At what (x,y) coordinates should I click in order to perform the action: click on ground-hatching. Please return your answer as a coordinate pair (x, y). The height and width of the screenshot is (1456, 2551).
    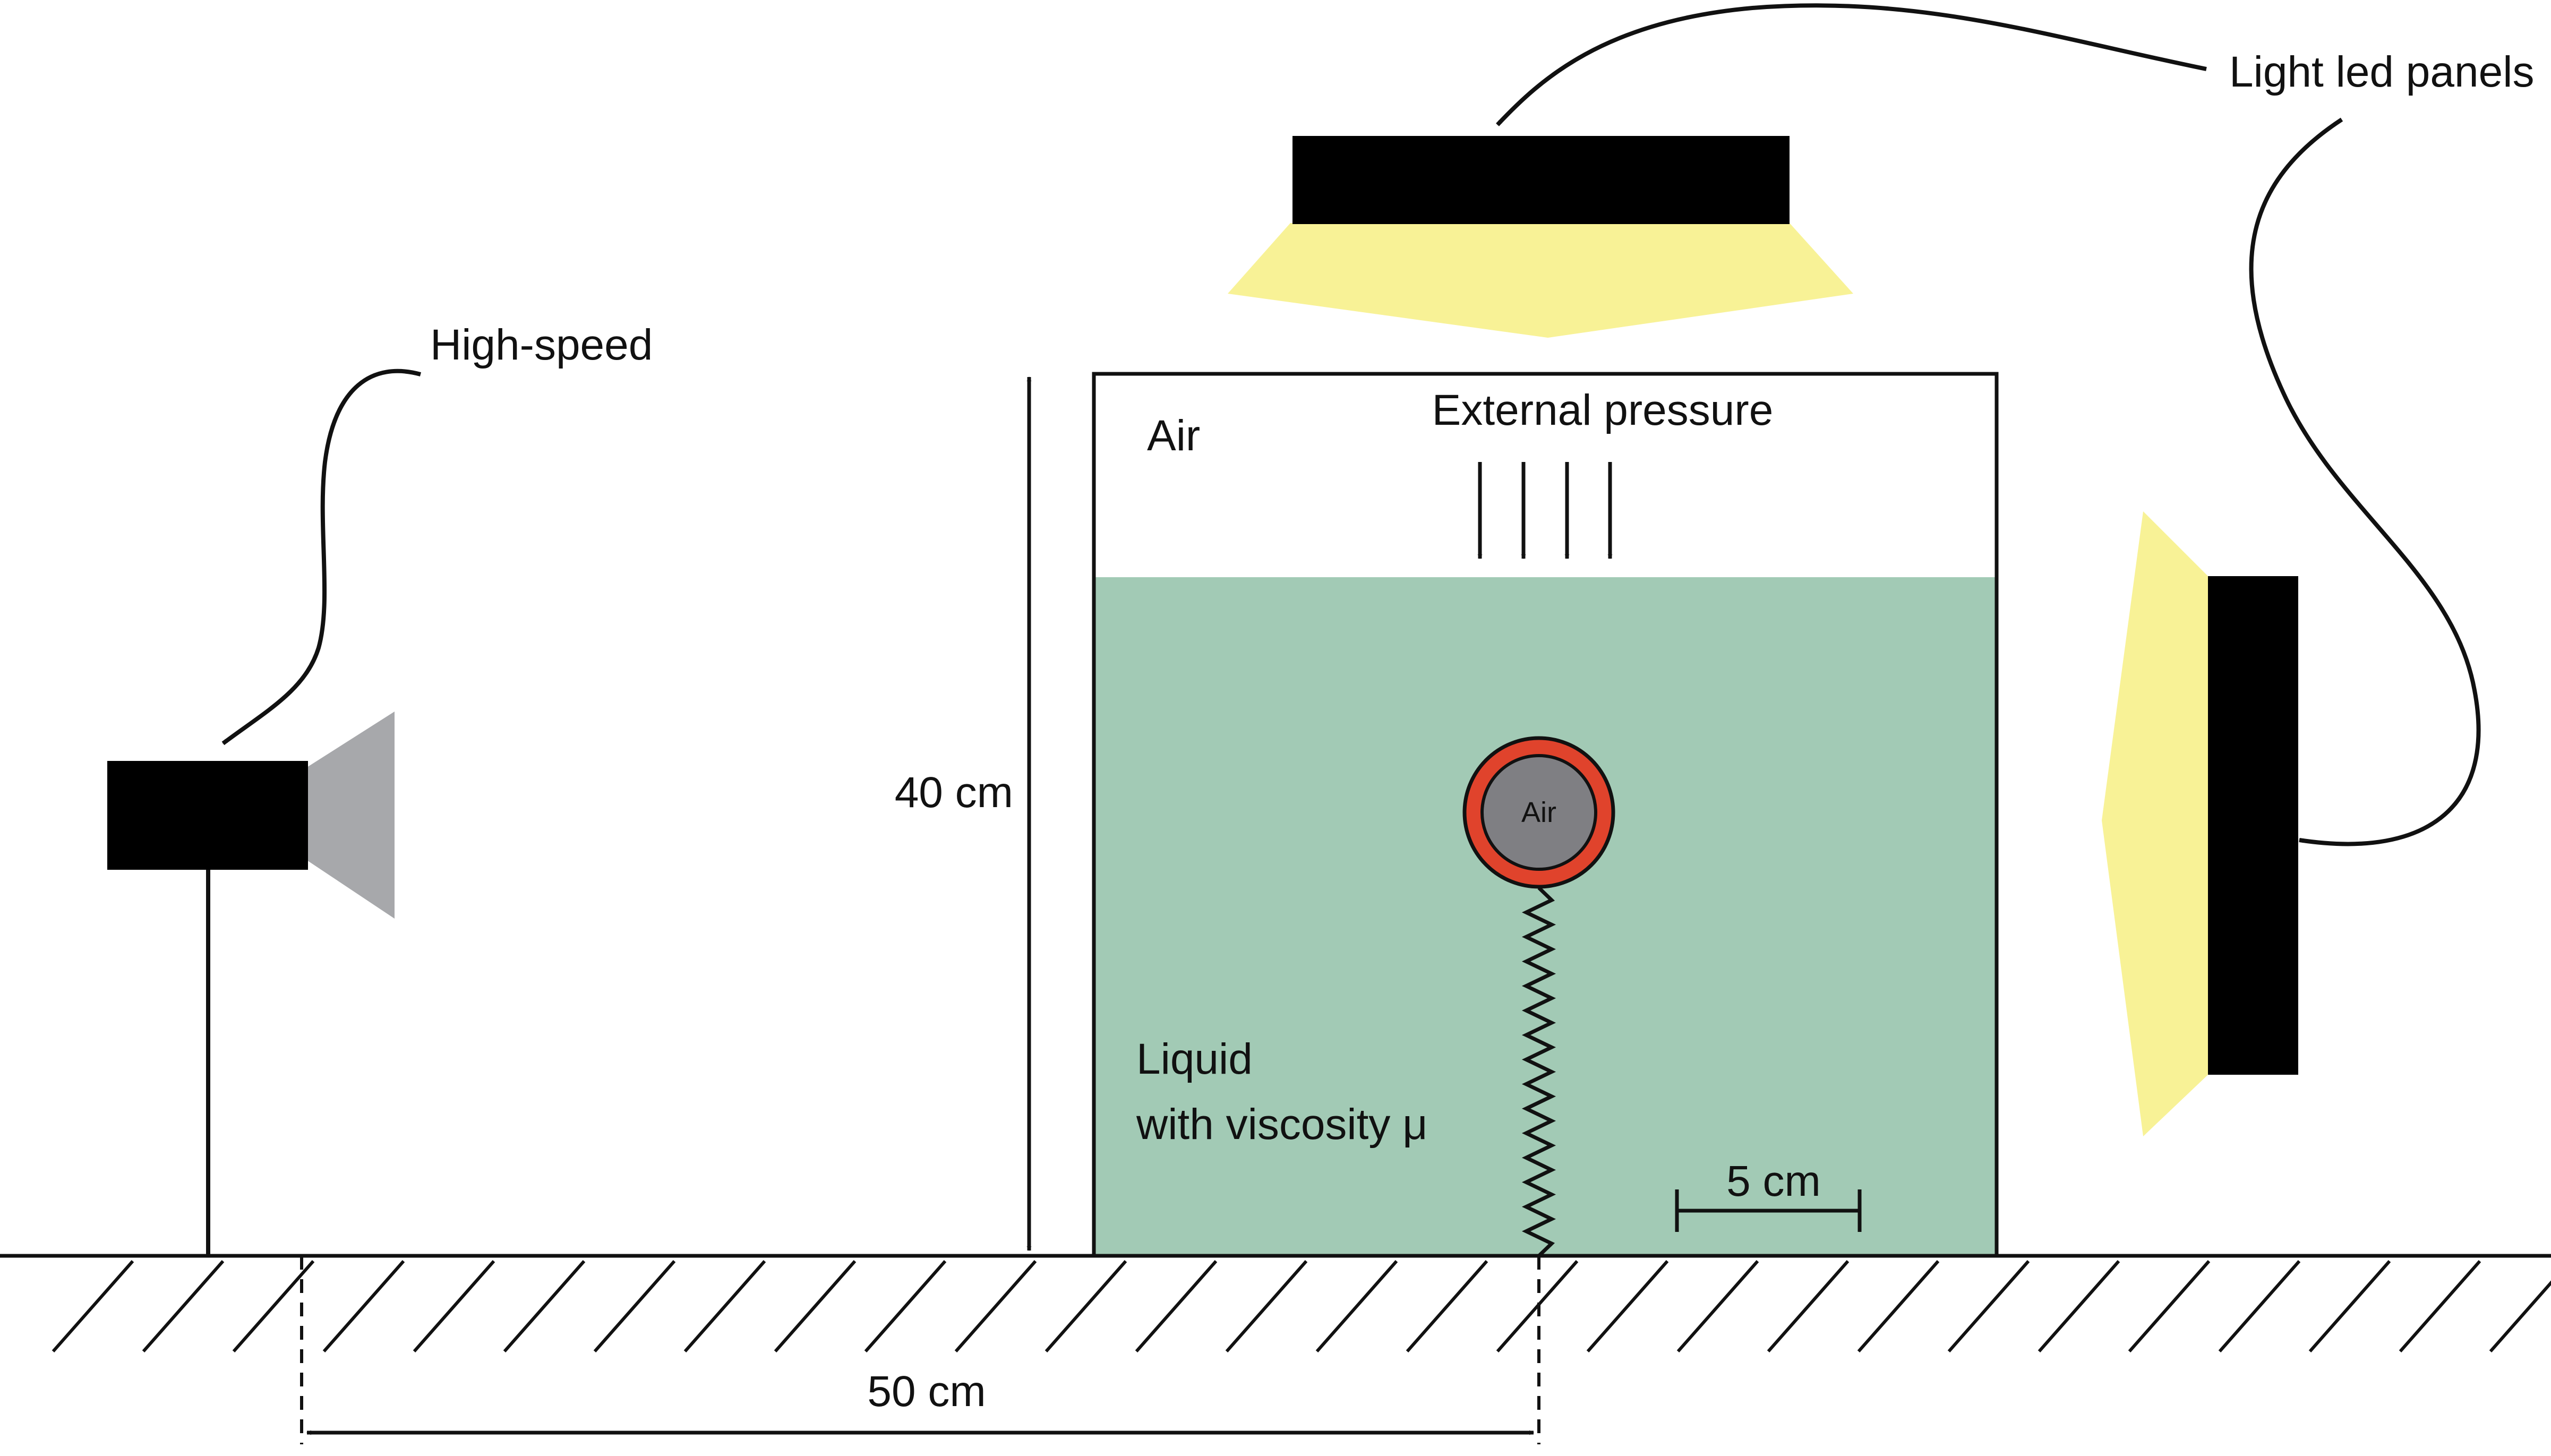
    Looking at the image, I should click on (1301, 1306).